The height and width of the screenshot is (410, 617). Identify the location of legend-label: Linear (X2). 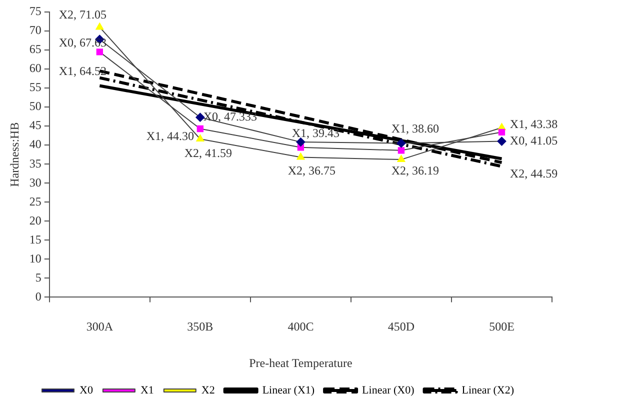
(488, 390).